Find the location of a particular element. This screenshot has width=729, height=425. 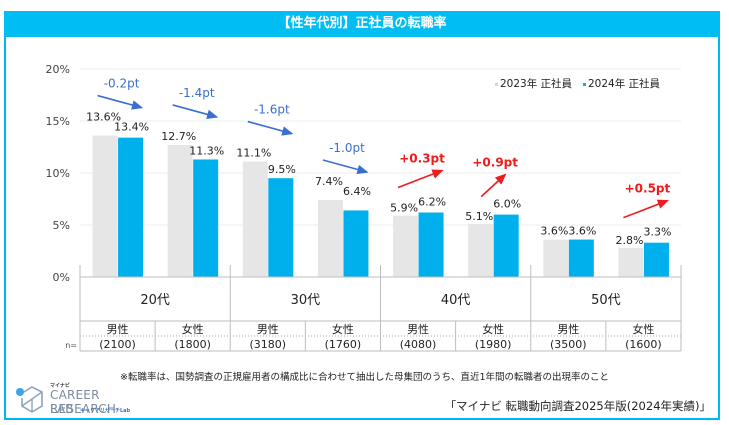

sample-size-label: (1800) is located at coordinates (192, 344).